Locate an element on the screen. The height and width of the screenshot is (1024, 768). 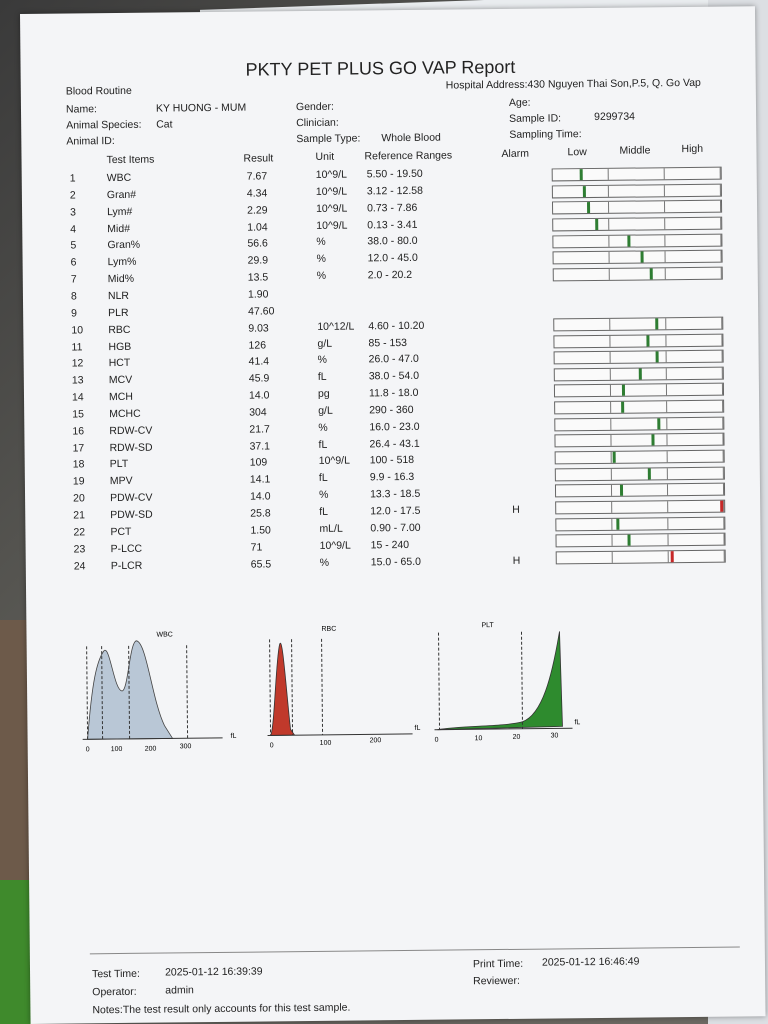
reference-range: 2.0 - 20.2 is located at coordinates (390, 275).